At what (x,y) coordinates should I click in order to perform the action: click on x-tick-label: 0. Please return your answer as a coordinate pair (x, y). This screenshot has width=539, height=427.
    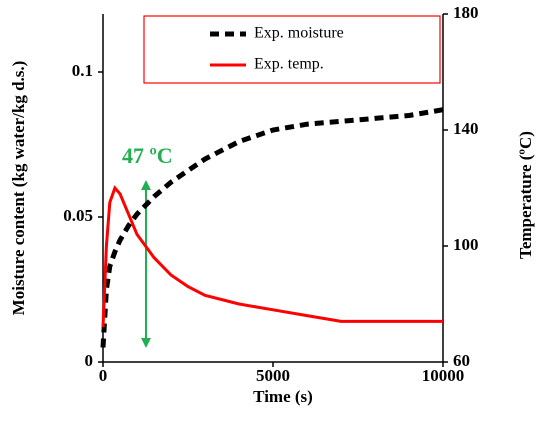
    Looking at the image, I should click on (103, 375).